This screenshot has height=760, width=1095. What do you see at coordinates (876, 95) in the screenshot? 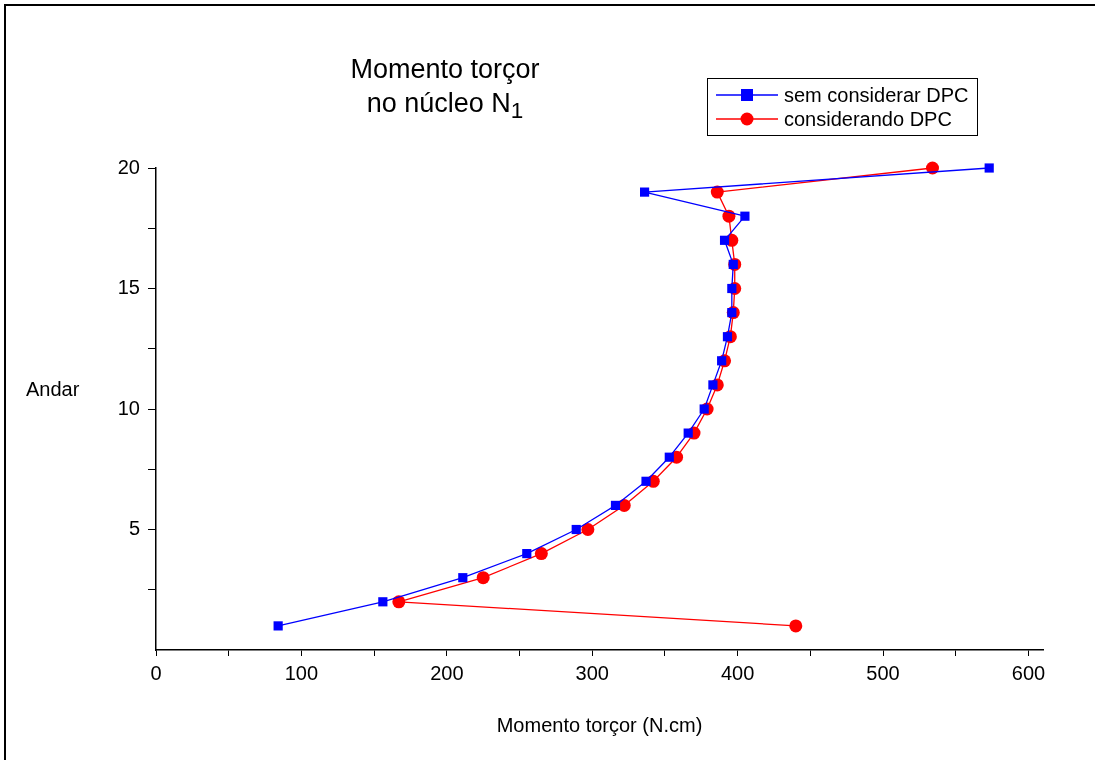
I see `legend-label: sem considerar DPC` at bounding box center [876, 95].